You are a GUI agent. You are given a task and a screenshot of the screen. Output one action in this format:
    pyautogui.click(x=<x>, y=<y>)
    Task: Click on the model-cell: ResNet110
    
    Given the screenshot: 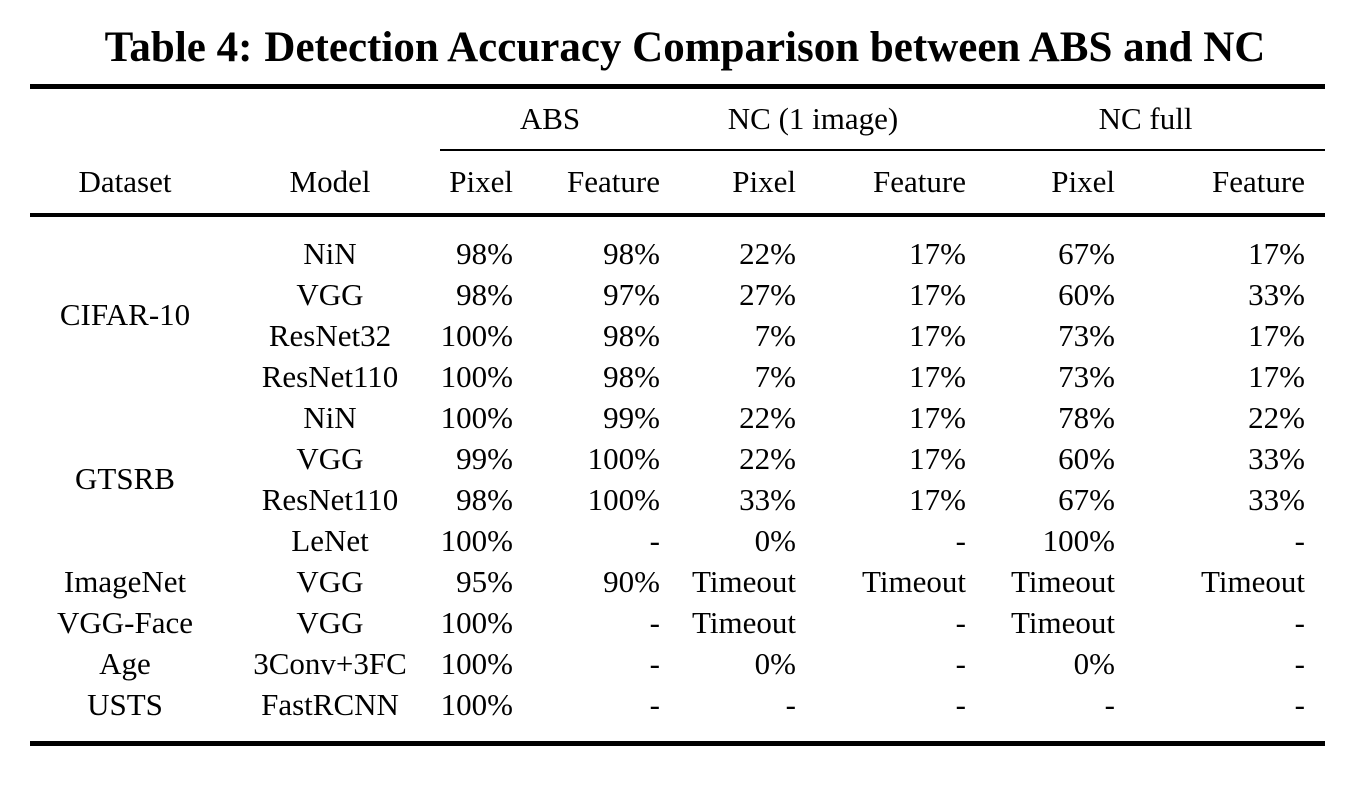 What is the action you would take?
    pyautogui.click(x=330, y=376)
    